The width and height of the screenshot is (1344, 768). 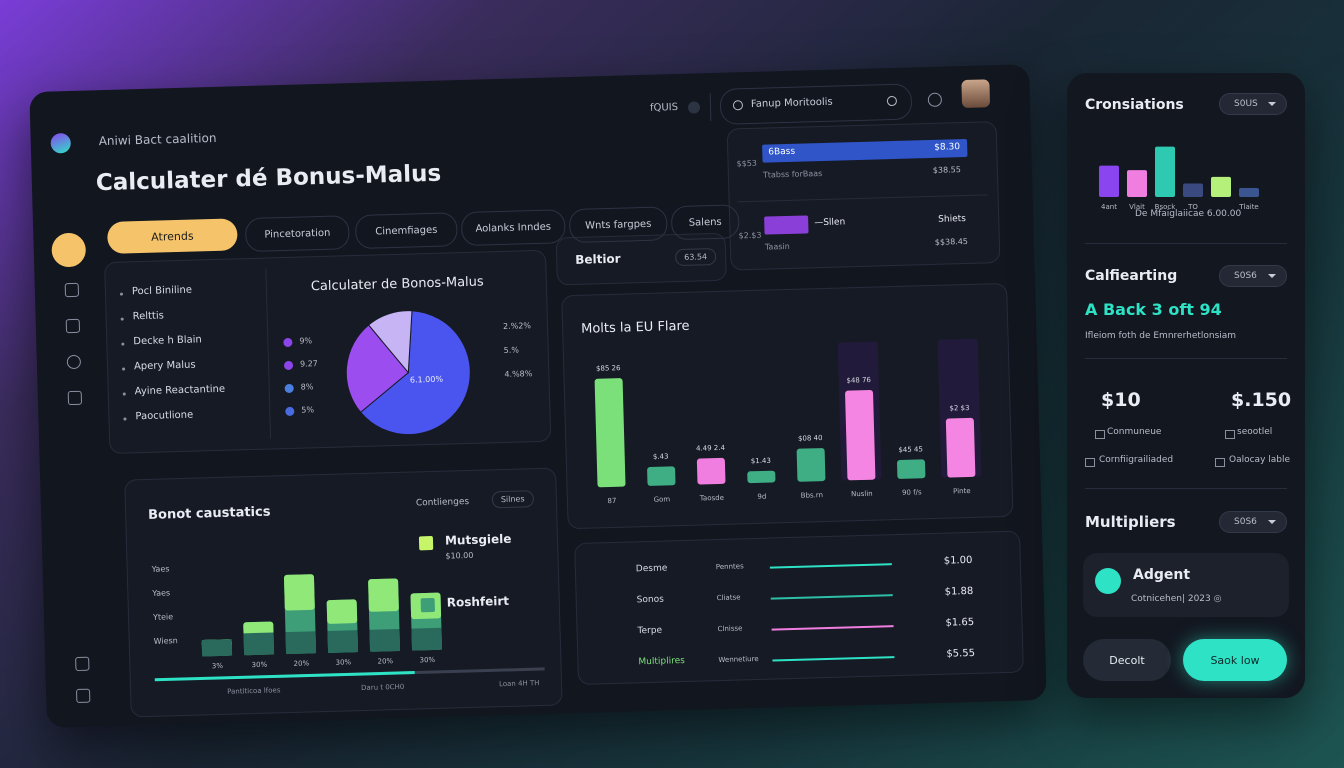 I want to click on chip: 63.54, so click(x=695, y=257).